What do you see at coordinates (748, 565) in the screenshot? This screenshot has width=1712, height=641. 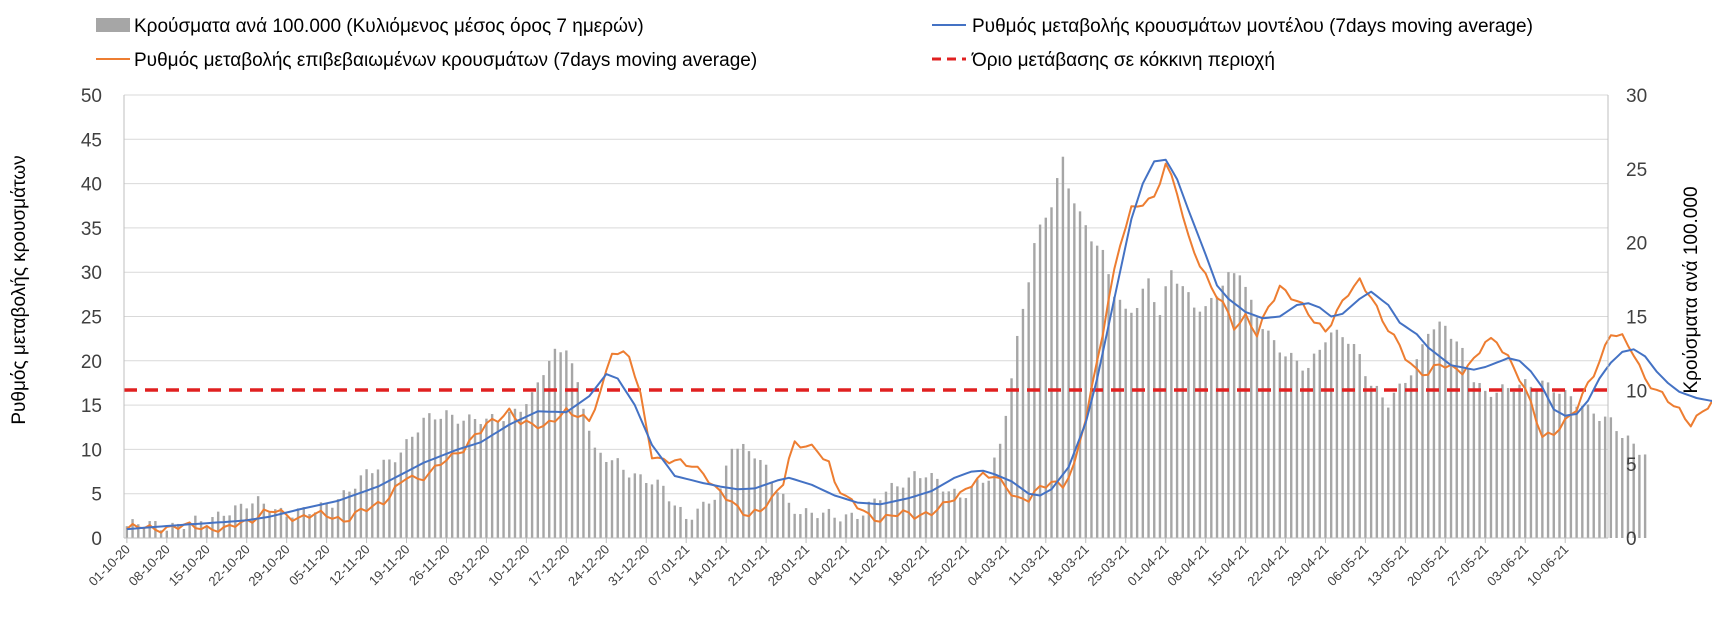 I see `x-tick-label: 21-01-21` at bounding box center [748, 565].